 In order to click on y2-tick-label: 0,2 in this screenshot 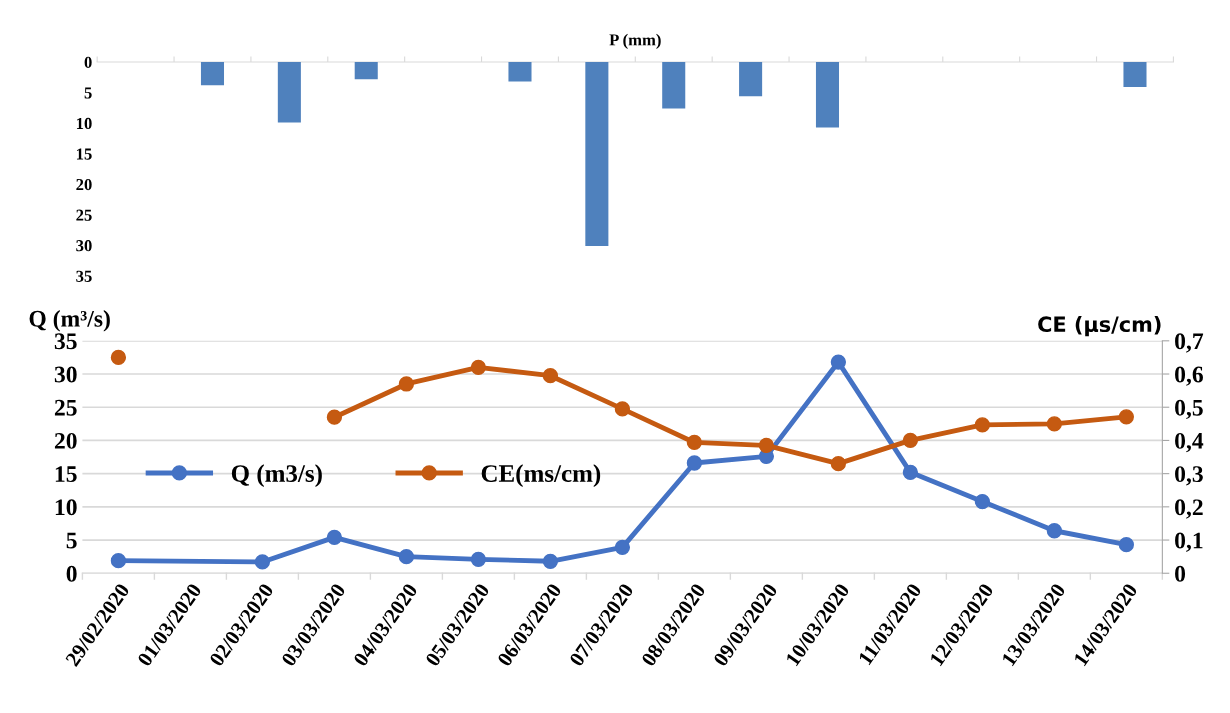, I will do `click(1189, 509)`.